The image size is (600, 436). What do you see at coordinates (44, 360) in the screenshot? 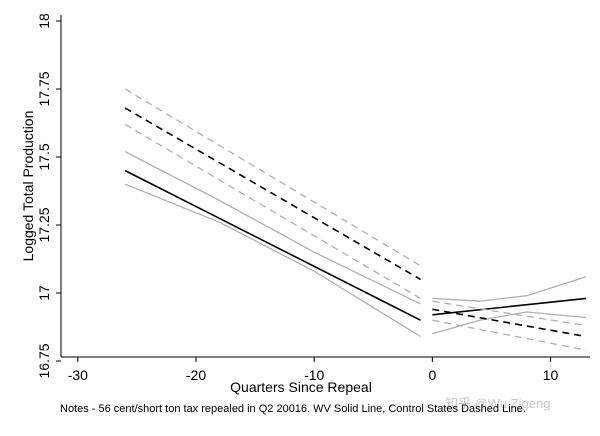
I see `y-tick-label: 16.75` at bounding box center [44, 360].